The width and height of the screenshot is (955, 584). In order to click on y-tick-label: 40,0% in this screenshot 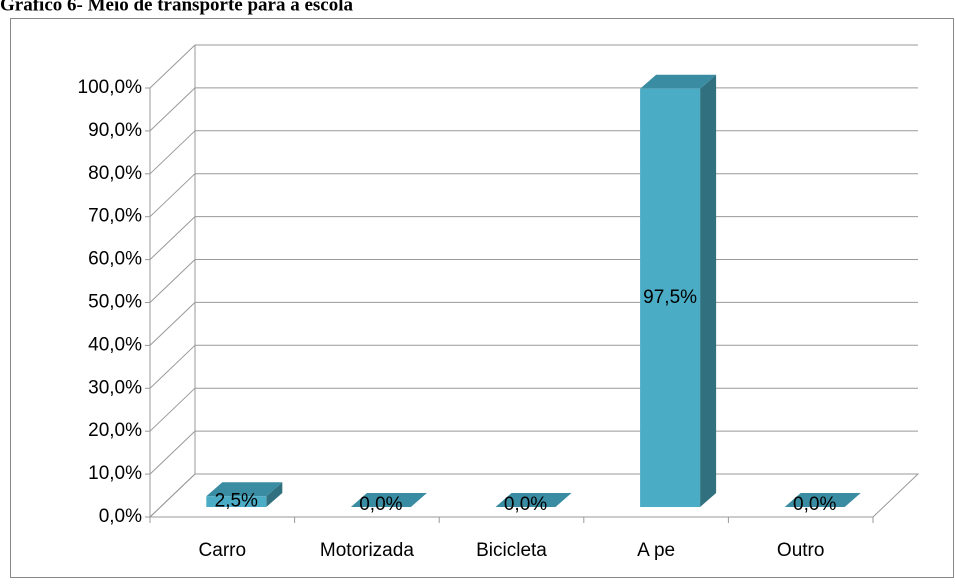, I will do `click(115, 344)`.